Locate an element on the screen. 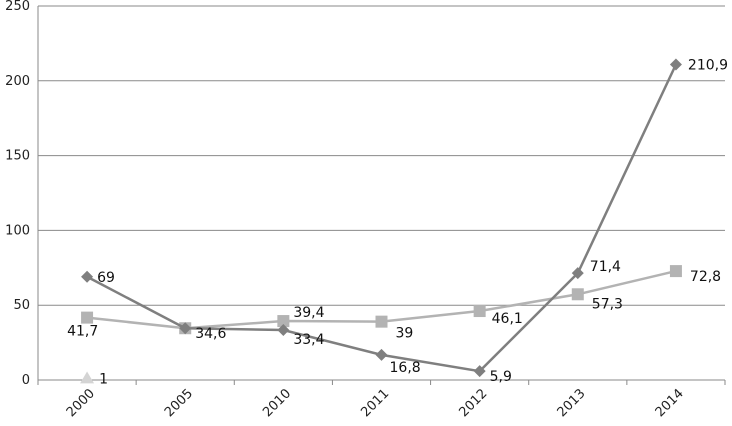 The image size is (732, 426). x-tick-label: 2012 is located at coordinates (473, 403).